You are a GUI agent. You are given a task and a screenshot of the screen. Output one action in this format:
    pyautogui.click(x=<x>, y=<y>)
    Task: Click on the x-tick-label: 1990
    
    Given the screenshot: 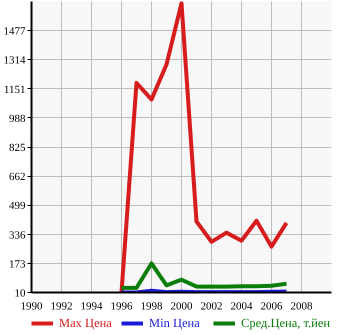 What is the action you would take?
    pyautogui.click(x=31, y=306)
    